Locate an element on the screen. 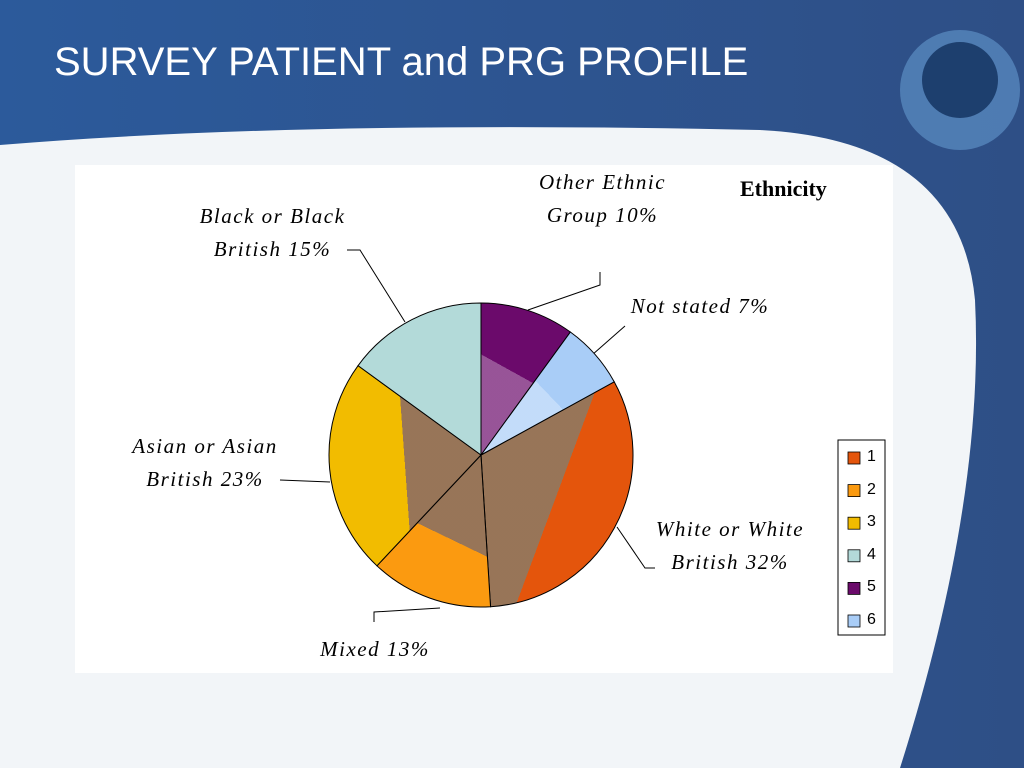  legend-label: 1 is located at coordinates (871, 456).